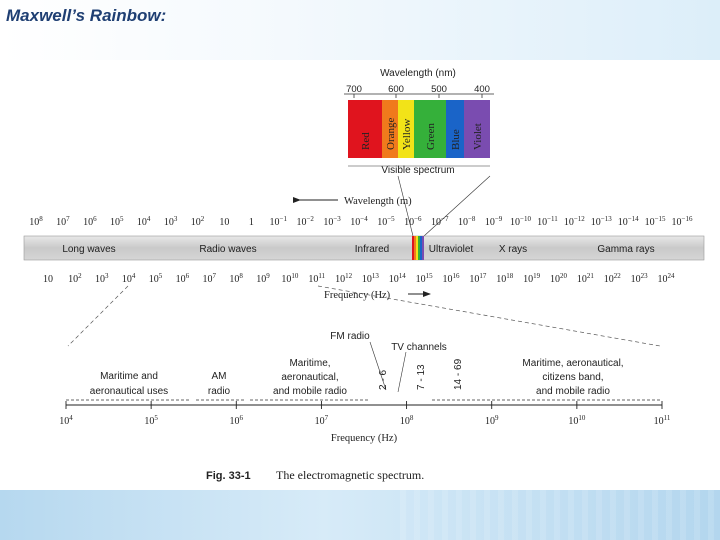 Image resolution: width=720 pixels, height=540 pixels. What do you see at coordinates (398, 278) in the screenshot?
I see `frequency-tick: 10¹⁴` at bounding box center [398, 278].